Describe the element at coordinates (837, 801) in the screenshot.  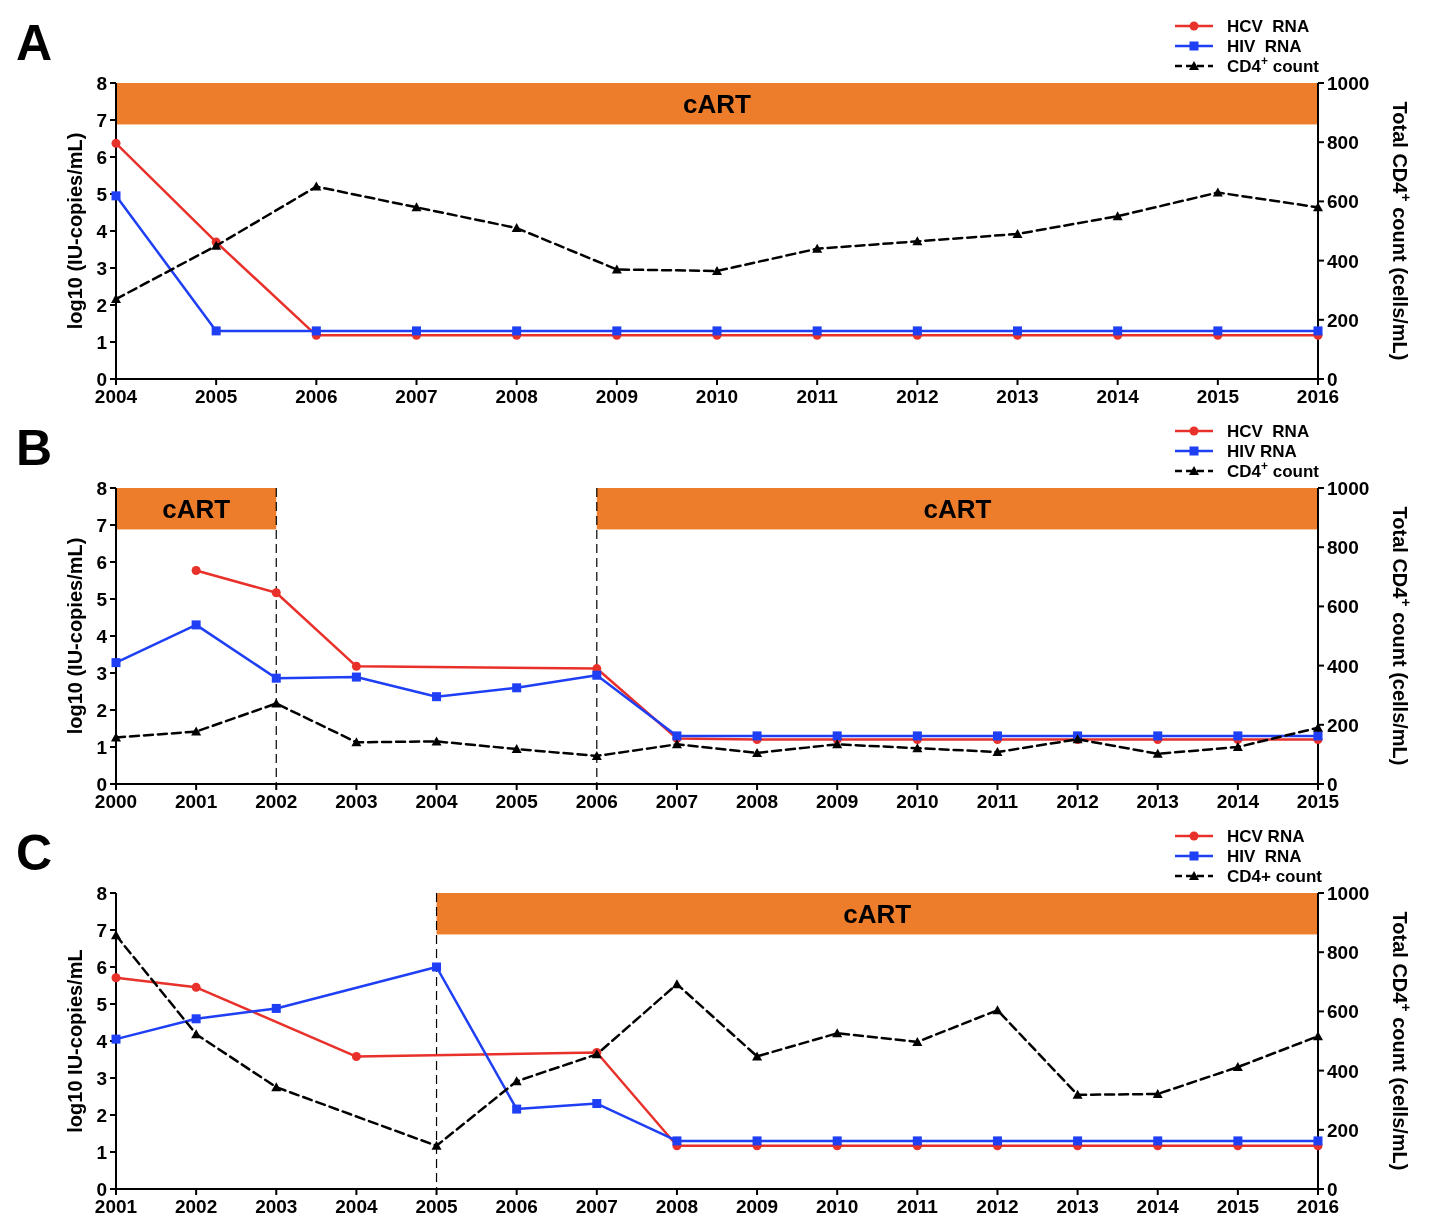
I see `x-tick-label: 2009` at that location.